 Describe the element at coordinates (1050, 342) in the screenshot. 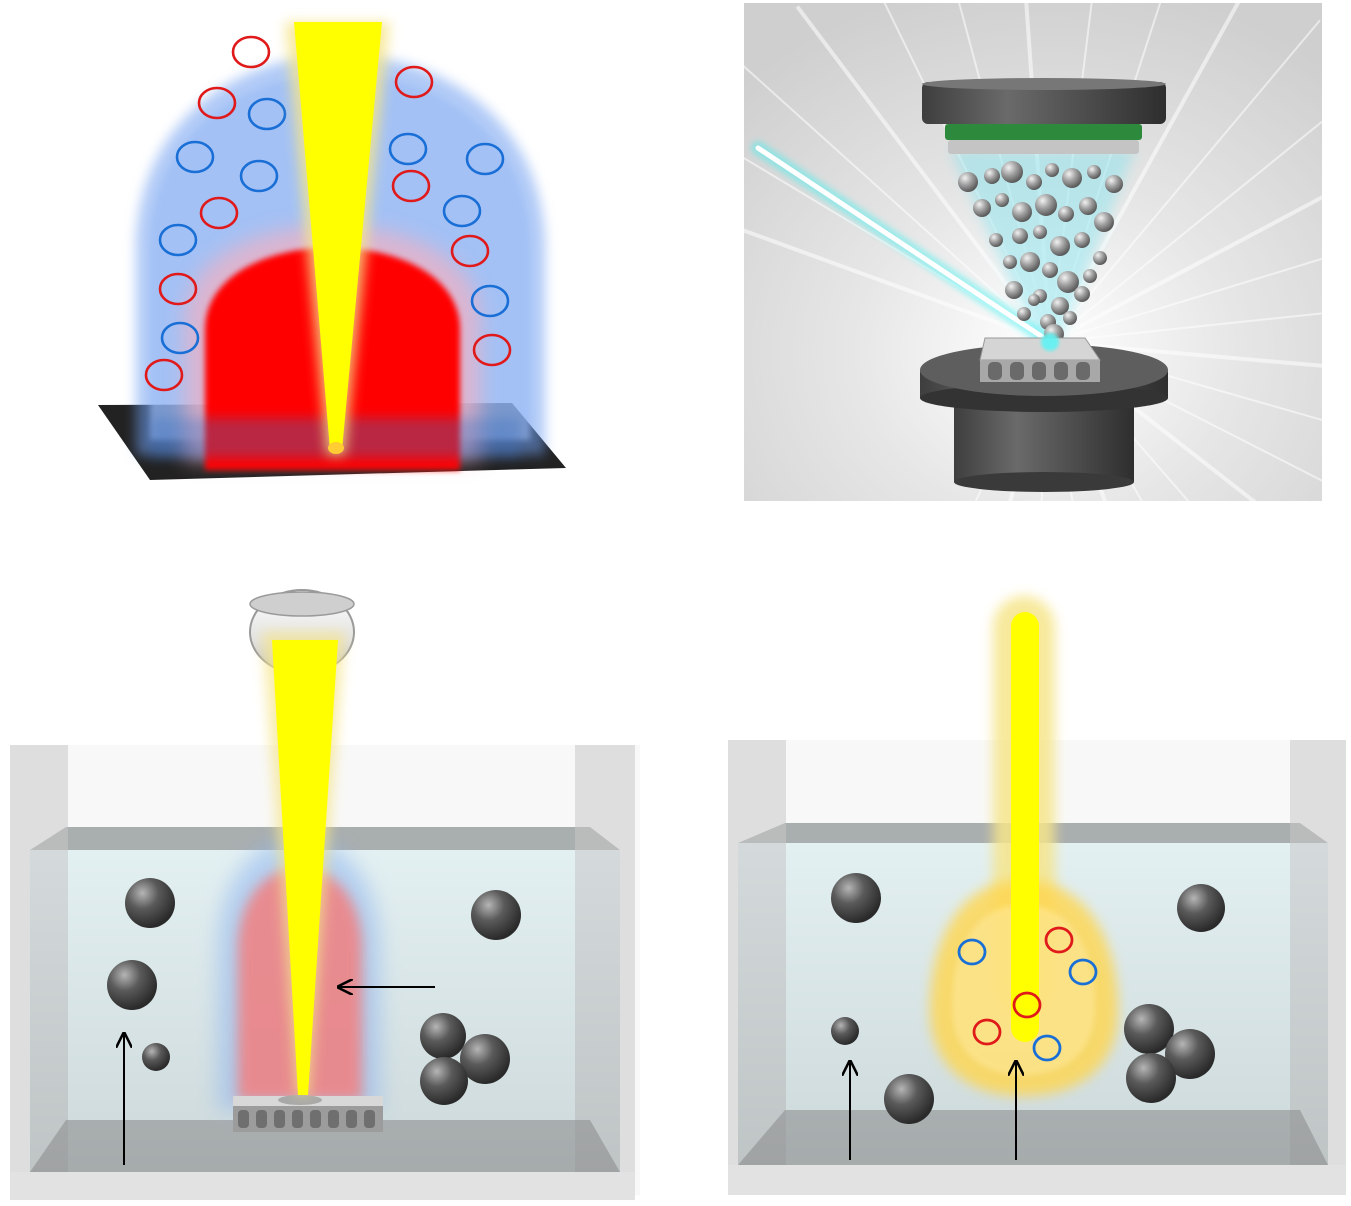

I see `laser-impact-spot` at that location.